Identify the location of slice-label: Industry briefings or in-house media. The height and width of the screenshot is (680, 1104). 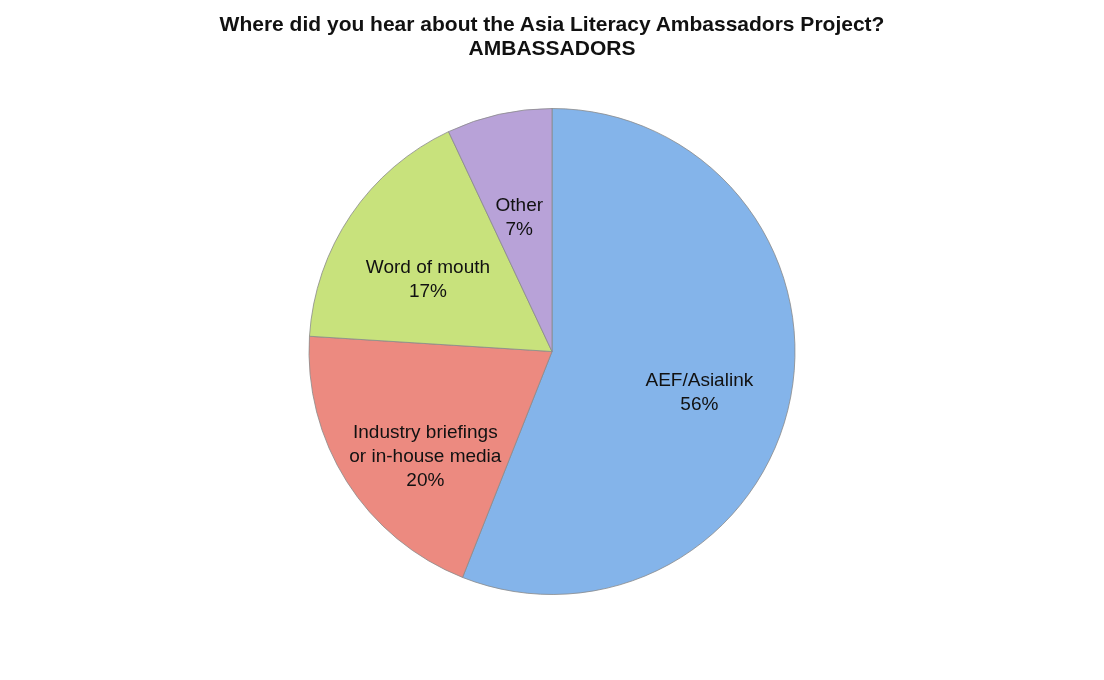
(425, 443).